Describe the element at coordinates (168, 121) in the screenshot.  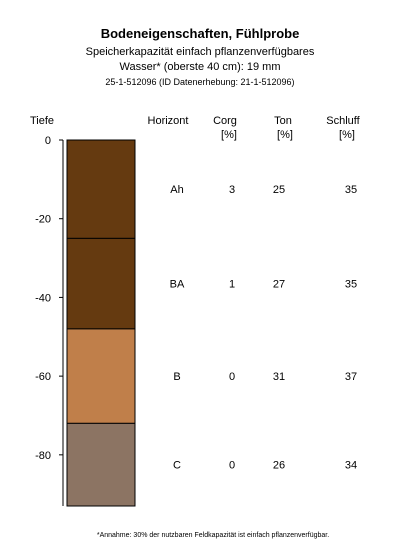
I see `column-header-horizon: Horizont` at that location.